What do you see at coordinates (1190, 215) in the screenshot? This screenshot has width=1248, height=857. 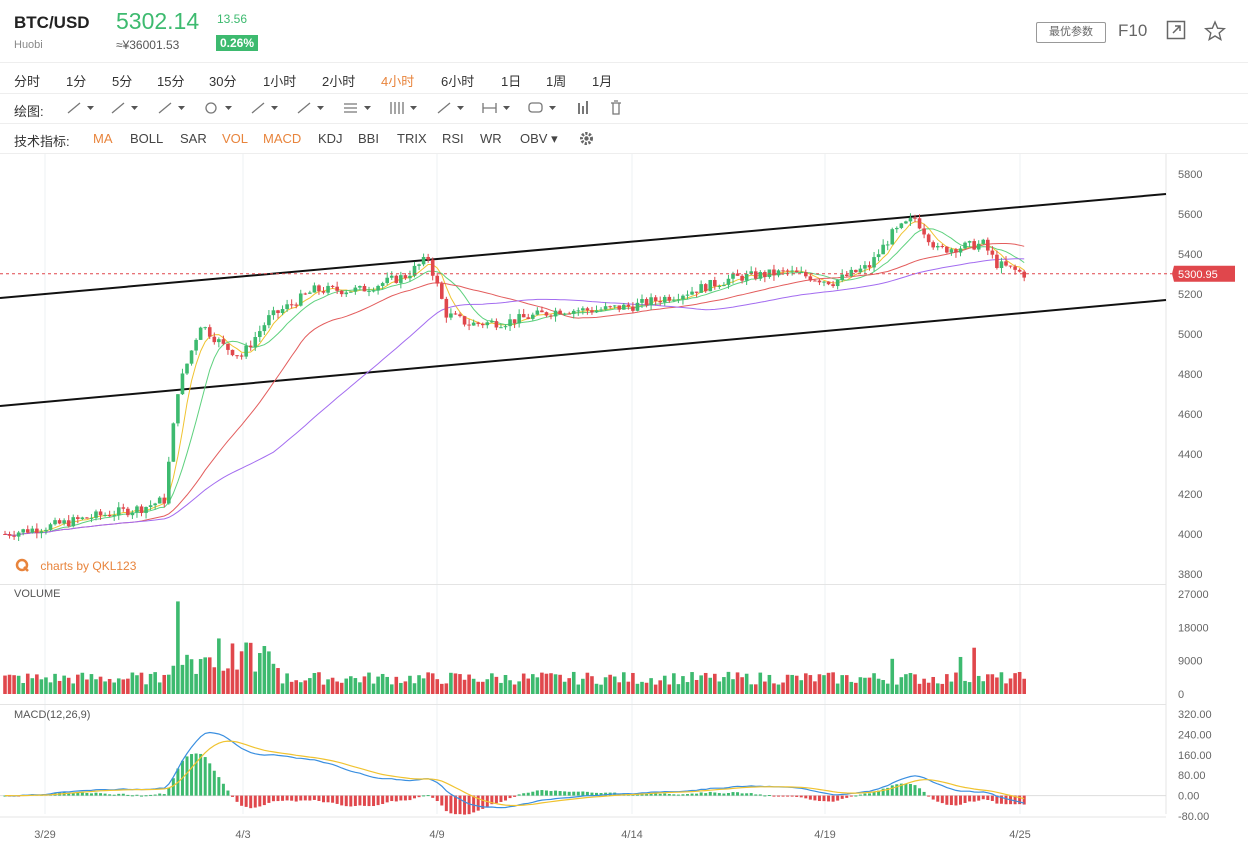 I see `price-tick-label: 5600` at bounding box center [1190, 215].